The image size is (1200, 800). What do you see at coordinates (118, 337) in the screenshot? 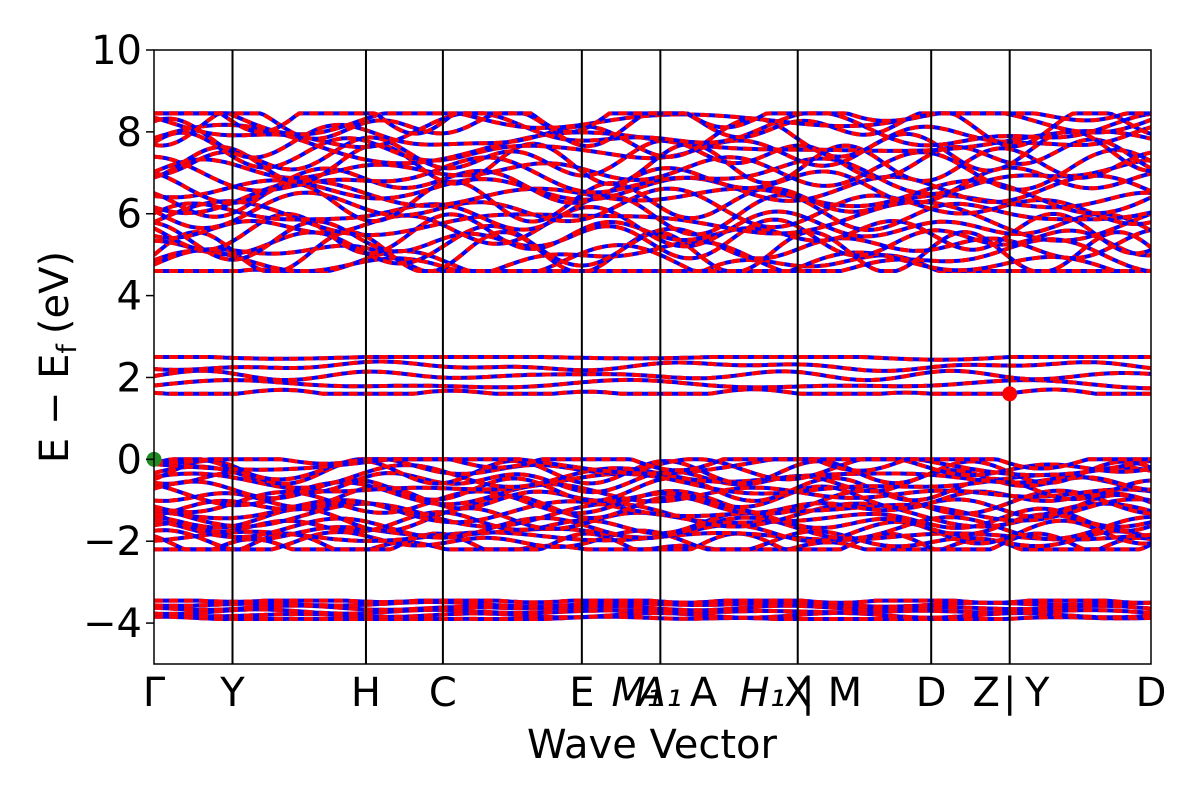
I see `y-axis-ticks: −4 −2 0 2 4 6 8 10` at bounding box center [118, 337].